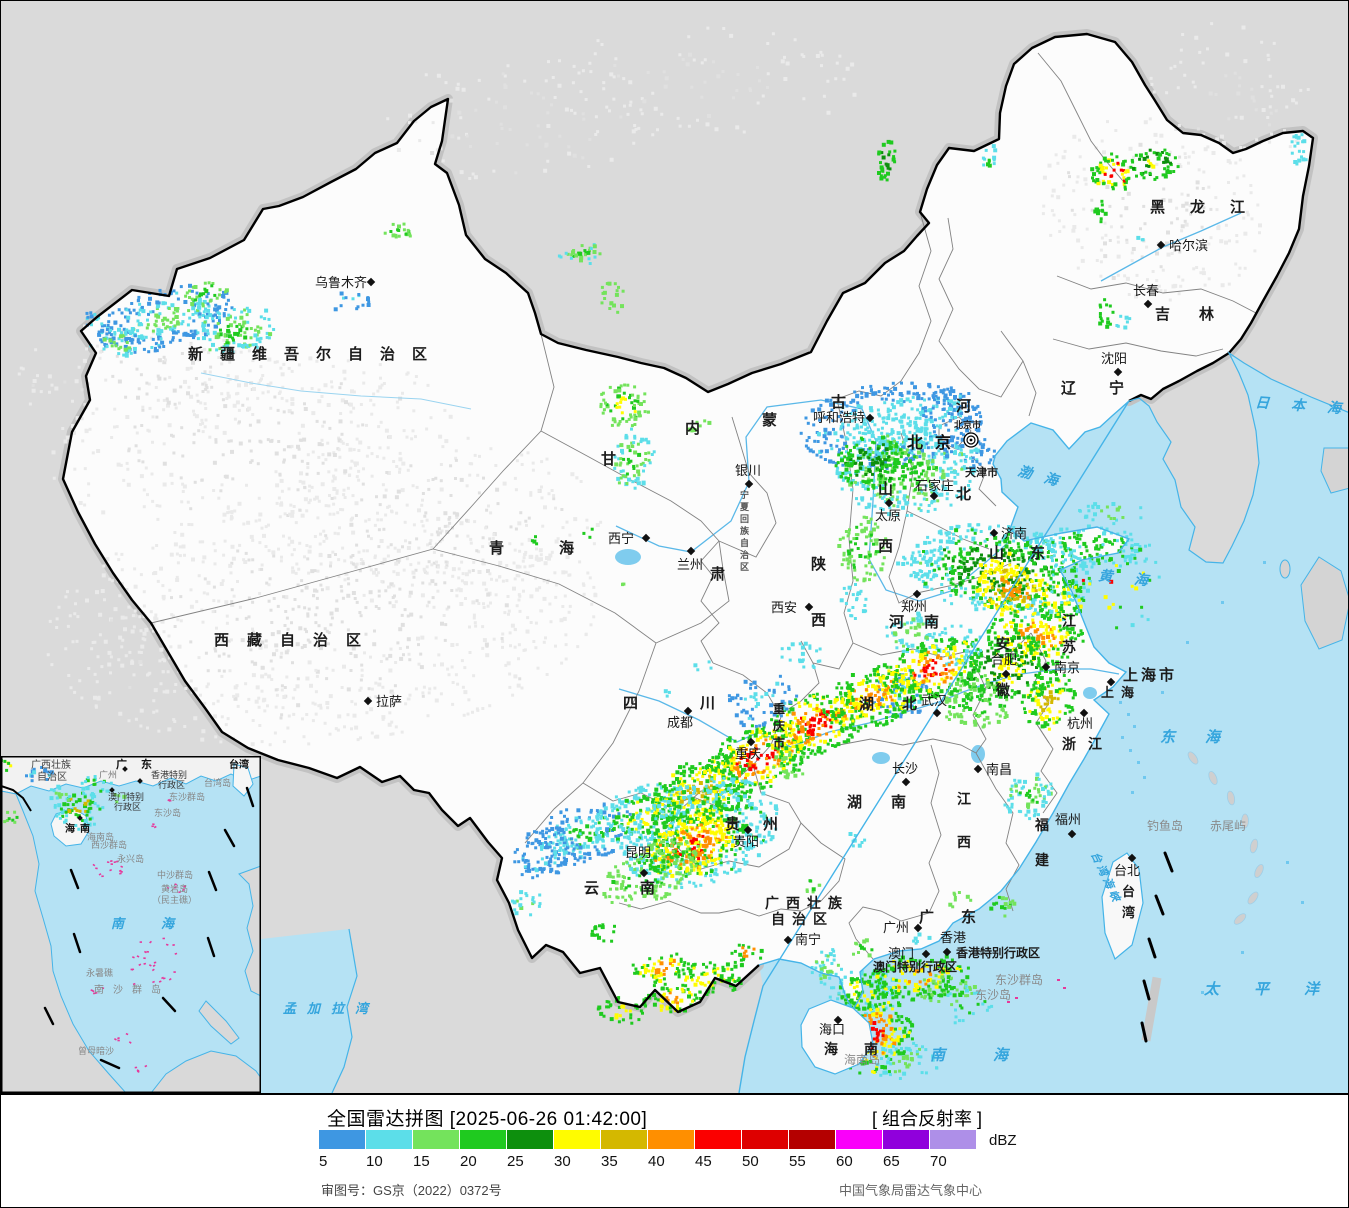 This screenshot has height=1208, width=1349. Describe the element at coordinates (862, 1059) in the screenshot. I see `island-label: 海南岛` at that location.